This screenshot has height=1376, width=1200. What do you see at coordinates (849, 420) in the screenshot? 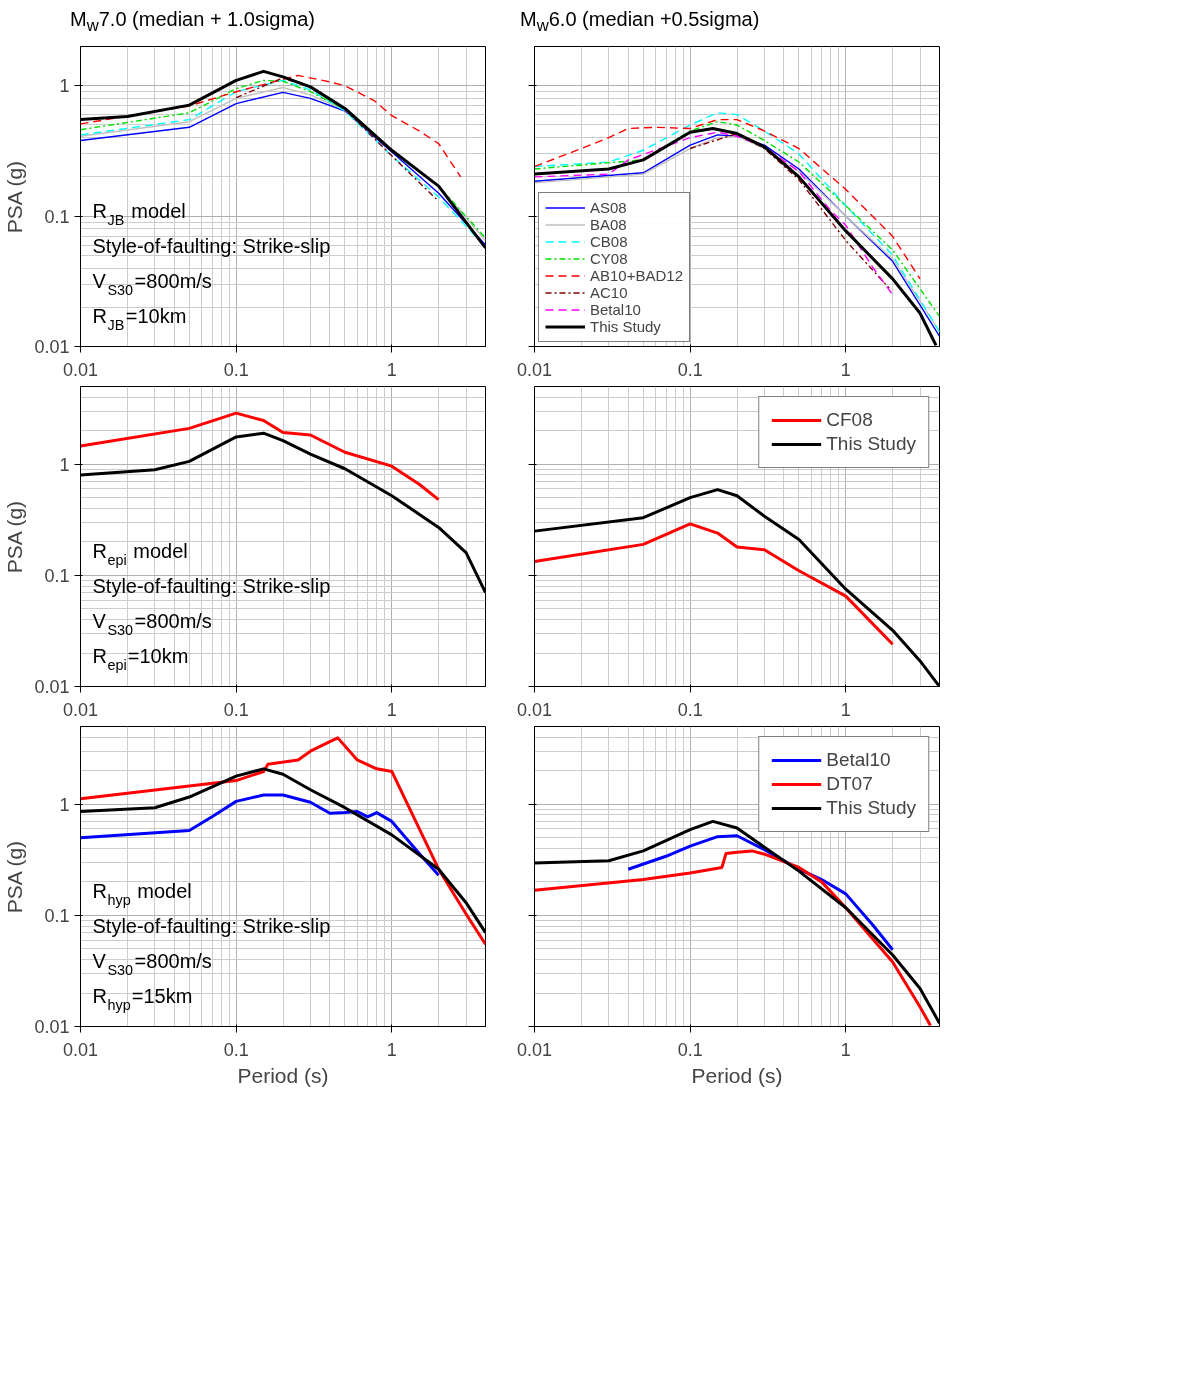
I see `legend-label: CF08` at bounding box center [849, 420].